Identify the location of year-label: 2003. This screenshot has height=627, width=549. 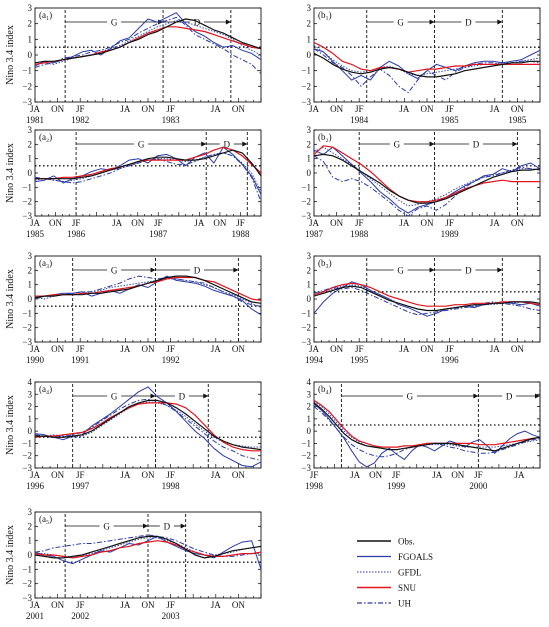
(171, 616).